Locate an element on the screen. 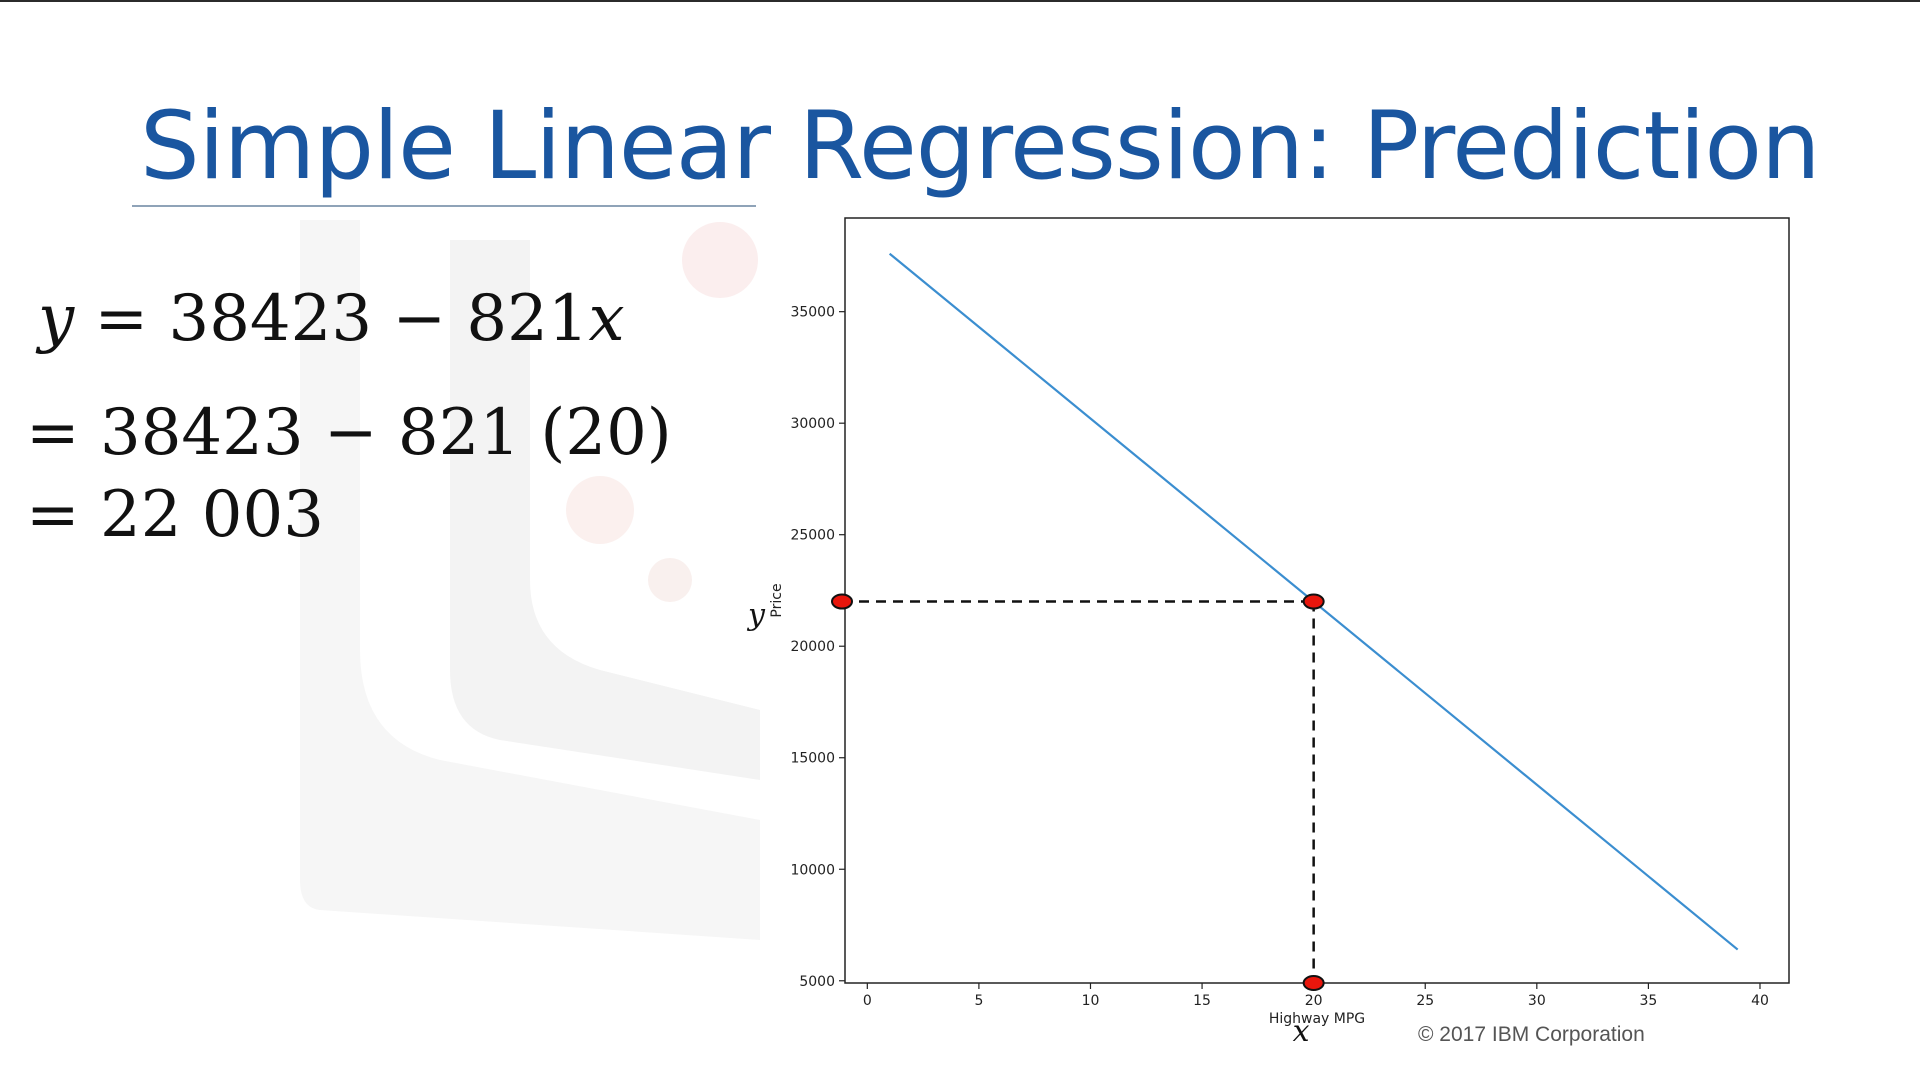  x-tick-label: 35 is located at coordinates (1648, 1001).